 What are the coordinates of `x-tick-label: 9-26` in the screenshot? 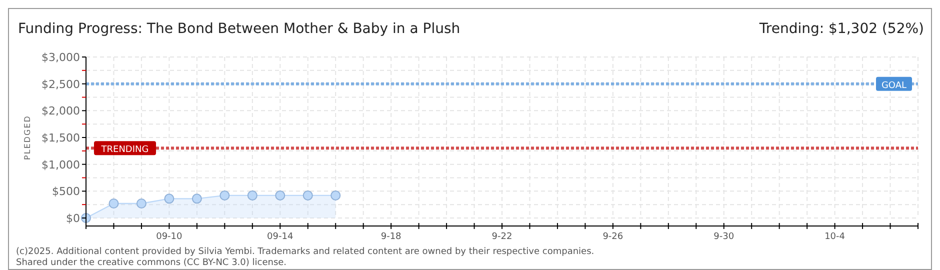 It's located at (613, 237).